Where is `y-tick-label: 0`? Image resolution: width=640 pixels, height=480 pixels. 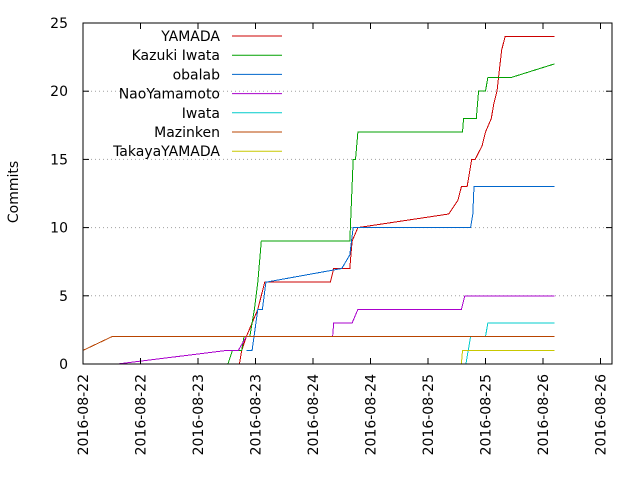 y-tick-label: 0 is located at coordinates (63, 365).